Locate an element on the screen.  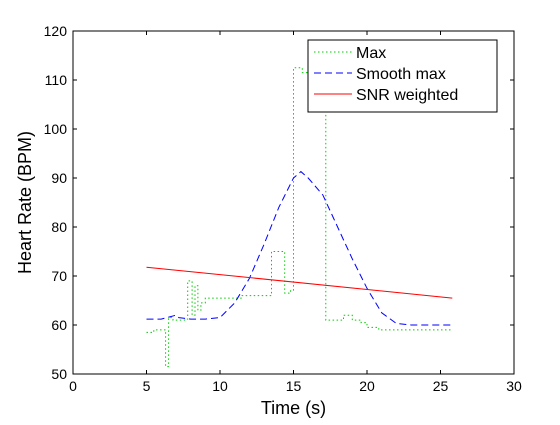
x-axis-label: Time (s) is located at coordinates (293, 408).